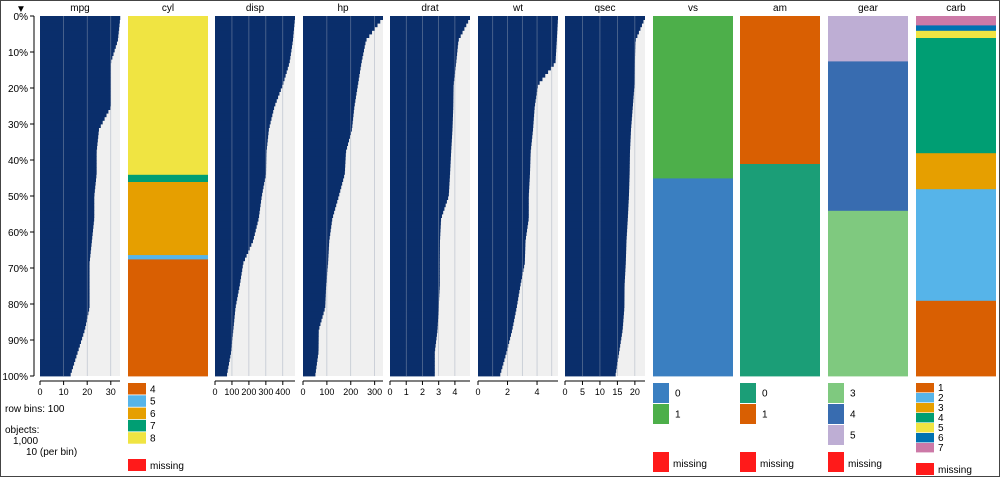 This screenshot has height=477, width=1000. What do you see at coordinates (853, 394) in the screenshot?
I see `legend-label-gear-3: 3` at bounding box center [853, 394].